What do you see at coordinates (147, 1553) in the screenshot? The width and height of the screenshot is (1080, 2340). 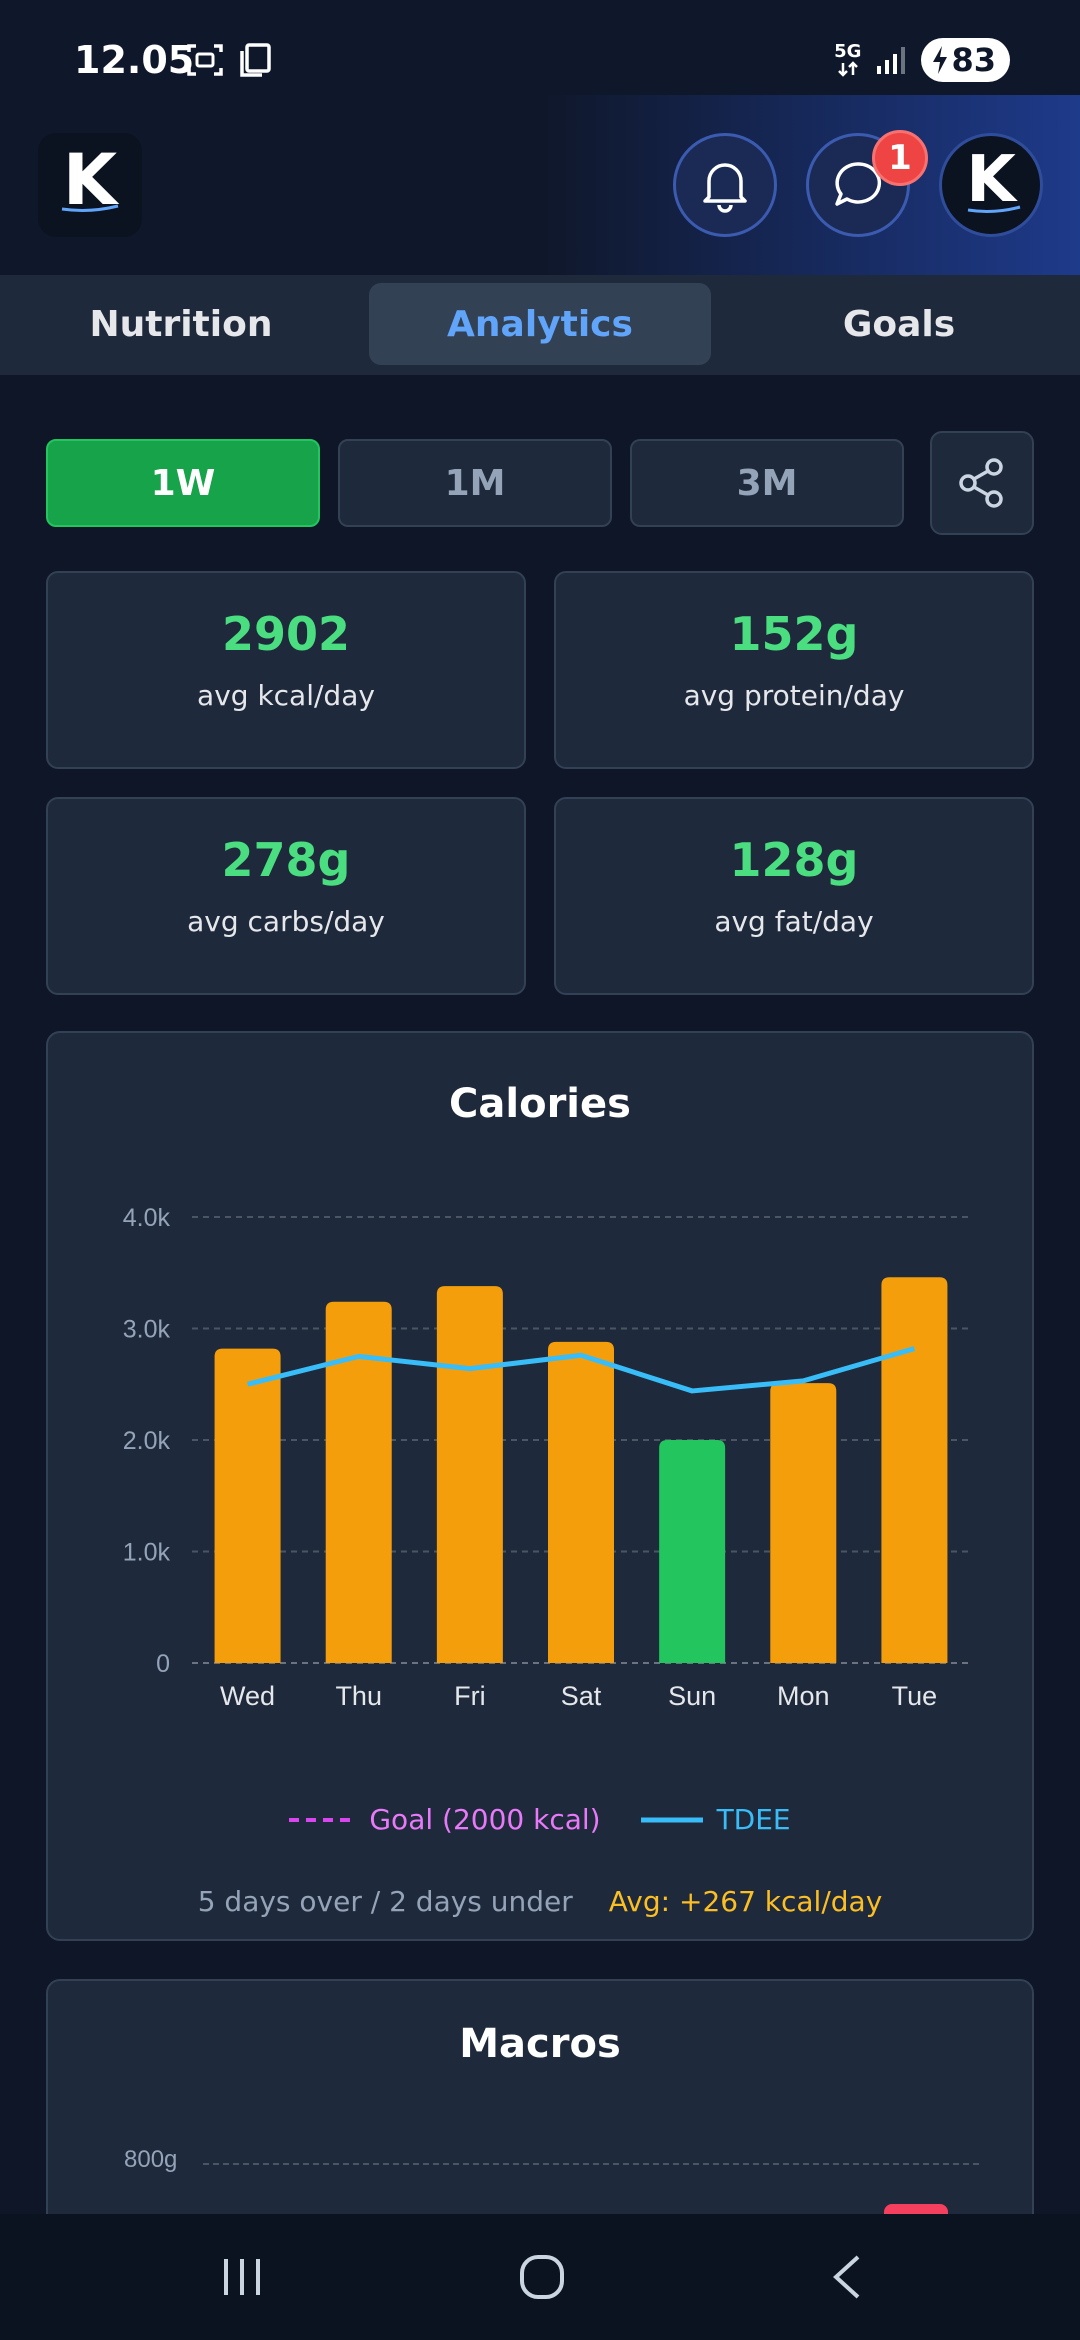 I see `y-tick-label: 1.0k` at bounding box center [147, 1553].